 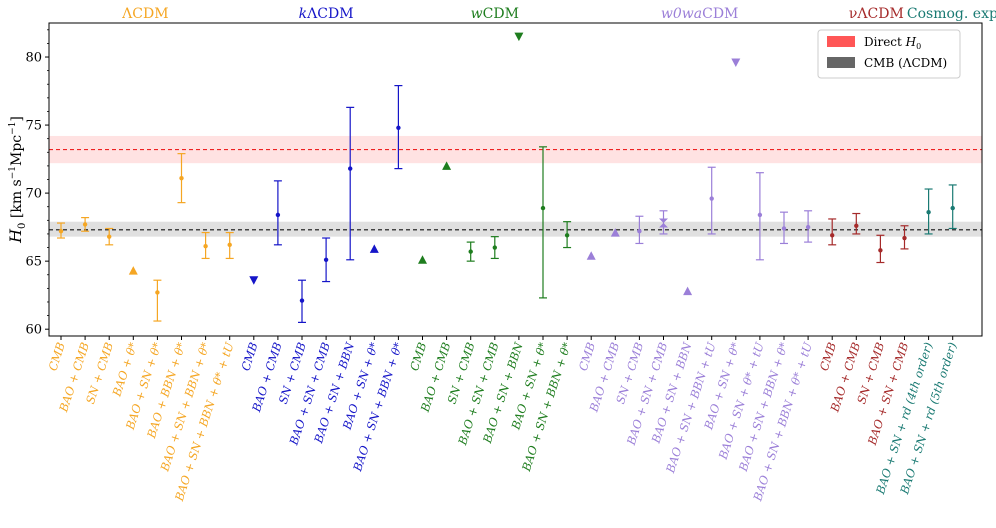 What do you see at coordinates (700, 14) in the screenshot?
I see `group-title-3: w0waCDM` at bounding box center [700, 14].